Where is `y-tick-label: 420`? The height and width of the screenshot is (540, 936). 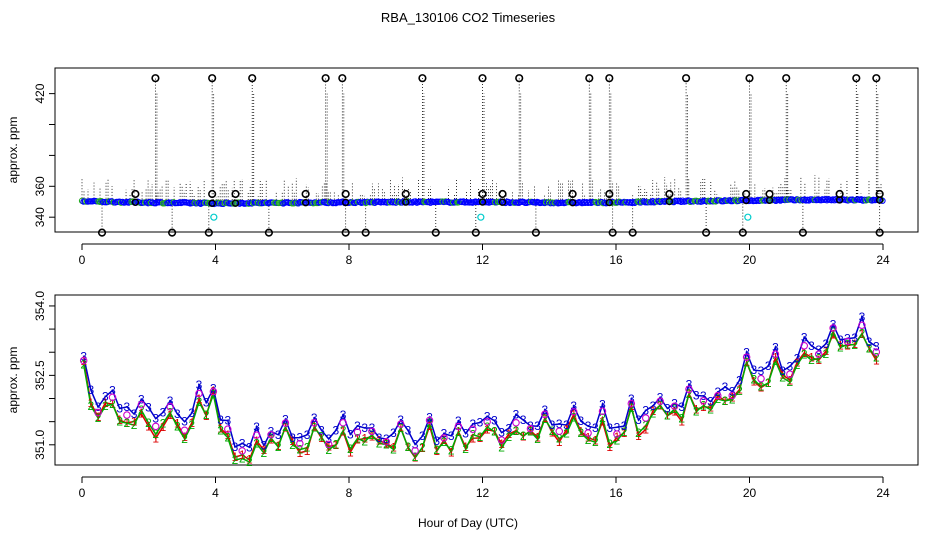
y-tick-label: 420 is located at coordinates (40, 93).